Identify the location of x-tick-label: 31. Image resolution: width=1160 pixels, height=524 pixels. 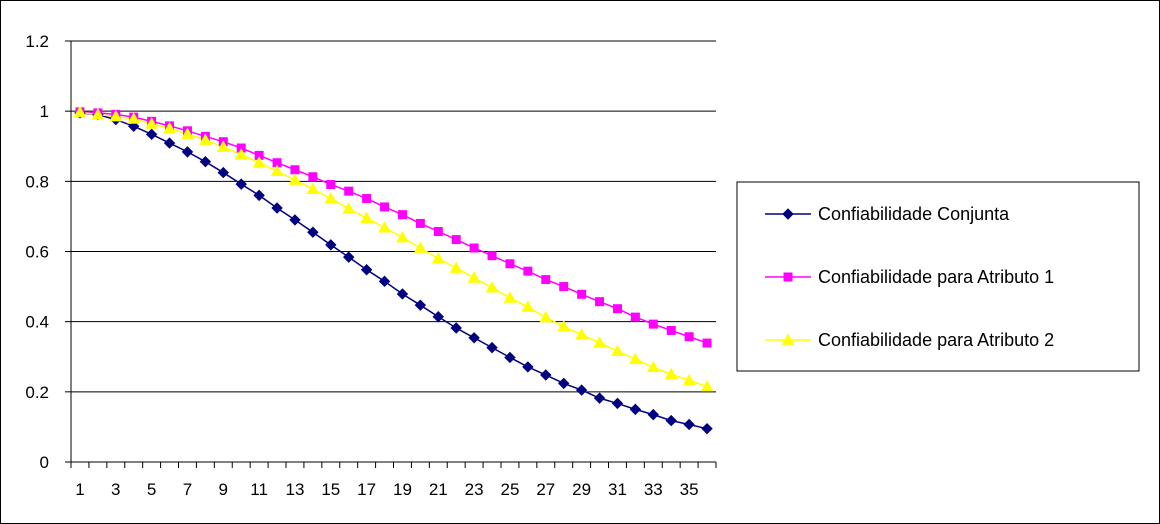
(617, 489).